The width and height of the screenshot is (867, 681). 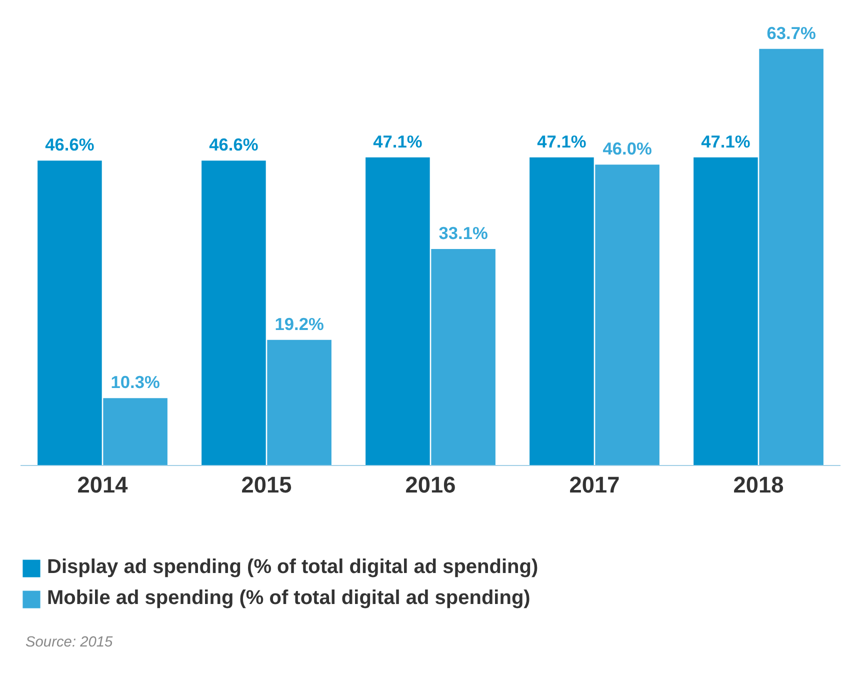 What do you see at coordinates (430, 485) in the screenshot?
I see `x-tick-label: 2016` at bounding box center [430, 485].